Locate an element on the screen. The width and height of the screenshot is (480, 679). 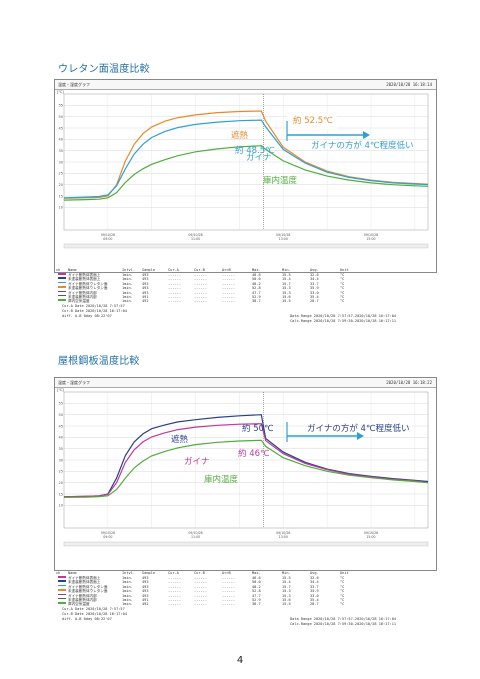
graph-header-timestamp: 2020/10/28 16:18:22 is located at coordinates (409, 382).